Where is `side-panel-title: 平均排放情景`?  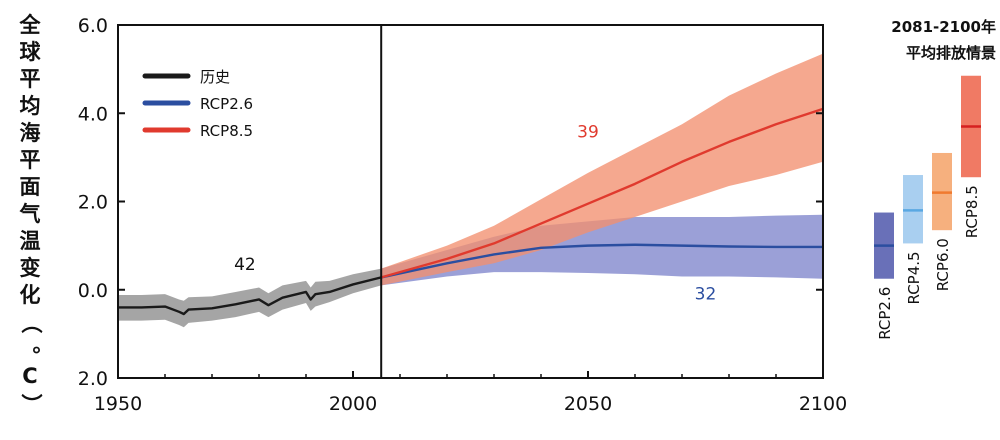
side-panel-title: 平均排放情景 is located at coordinates (951, 53).